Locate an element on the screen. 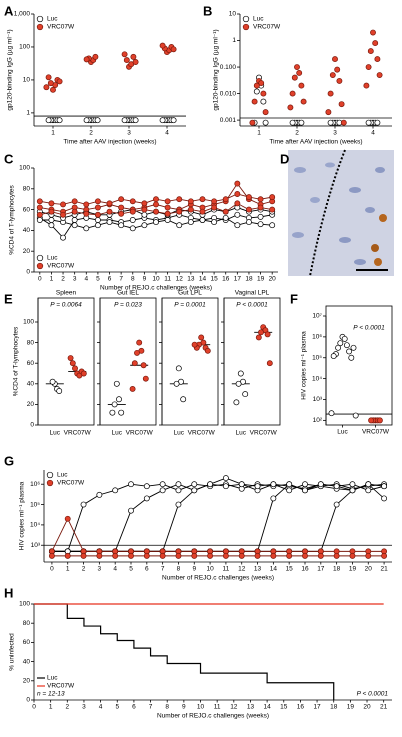  y-axis-title: gp120-binding IgG (µg ml⁻¹) is located at coordinates (216, 69).